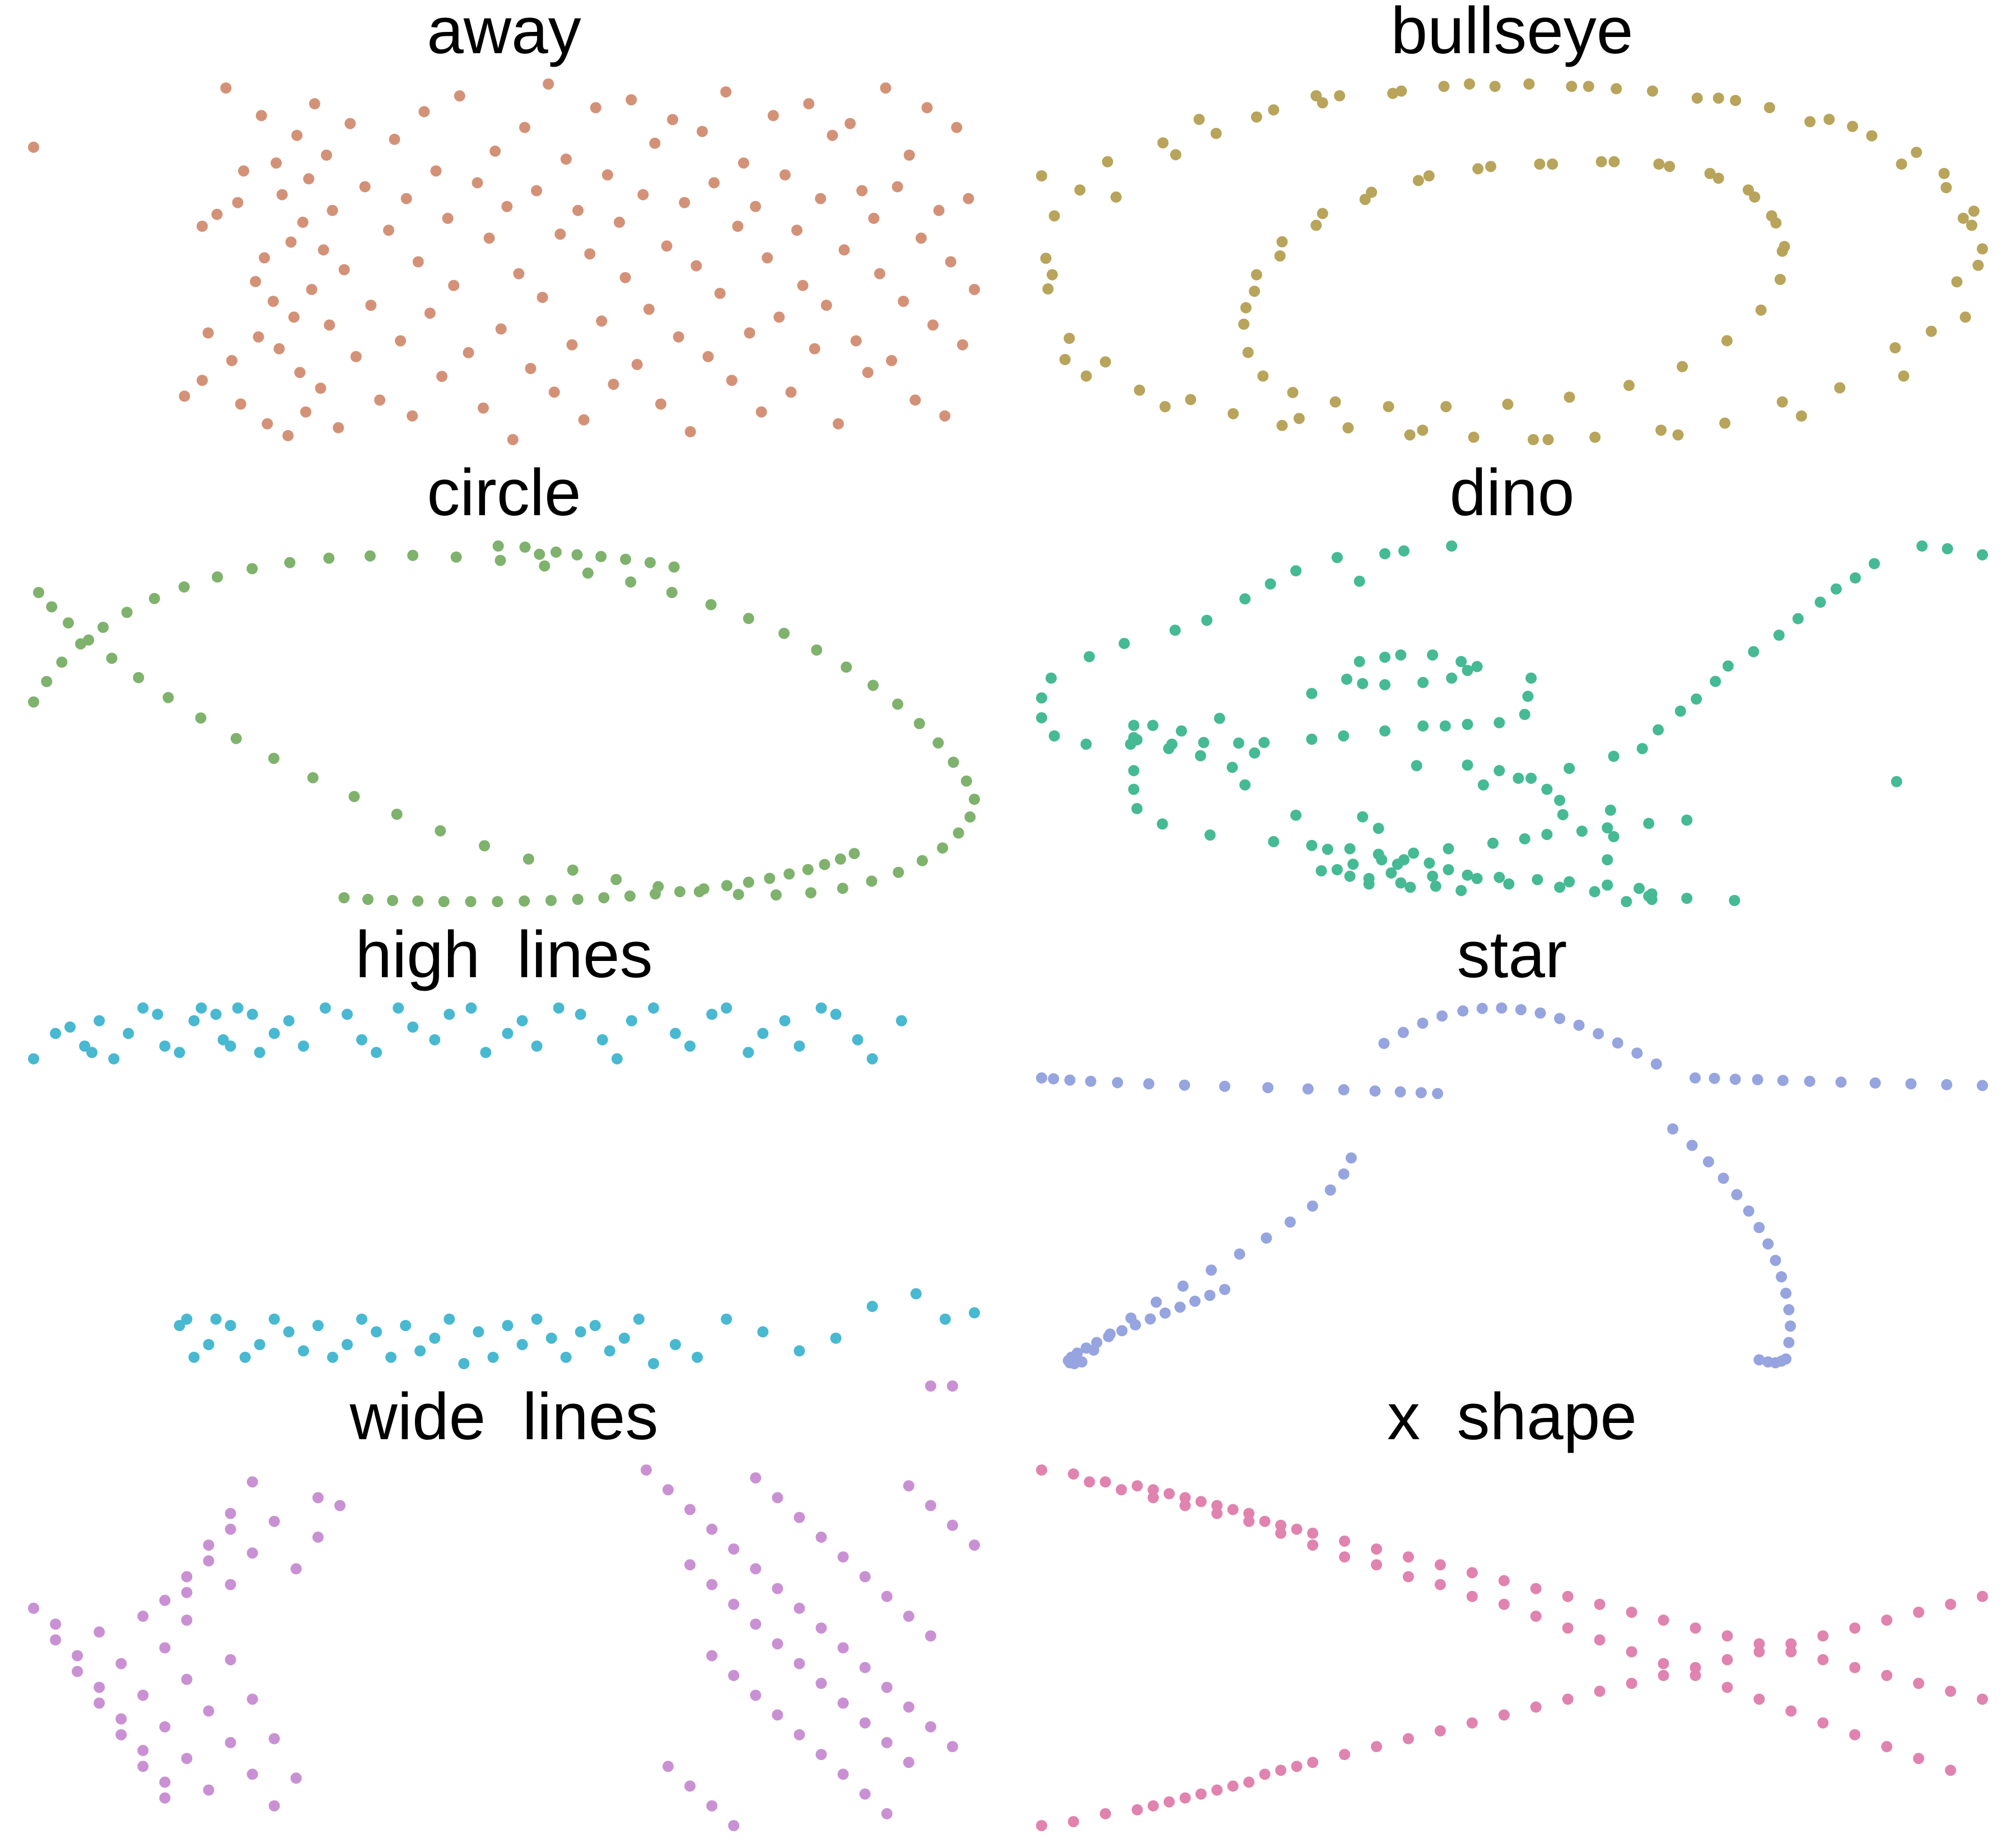  What do you see at coordinates (504, 955) in the screenshot?
I see `panel-title: high lines` at bounding box center [504, 955].